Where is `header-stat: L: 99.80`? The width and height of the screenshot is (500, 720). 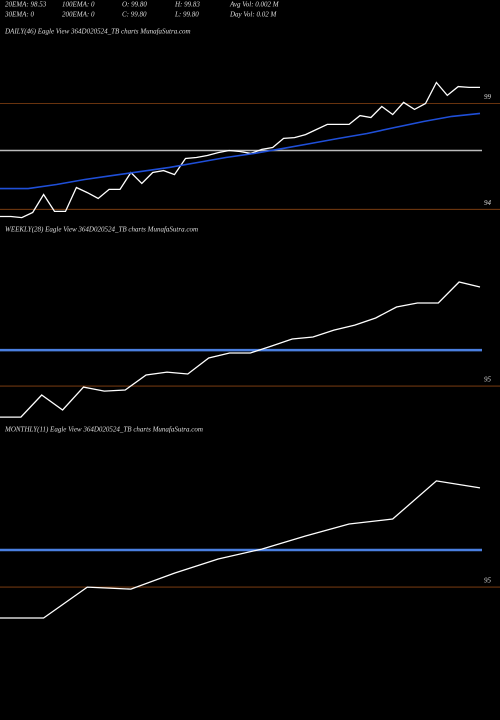 header-stat: L: 99.80 is located at coordinates (186, 15).